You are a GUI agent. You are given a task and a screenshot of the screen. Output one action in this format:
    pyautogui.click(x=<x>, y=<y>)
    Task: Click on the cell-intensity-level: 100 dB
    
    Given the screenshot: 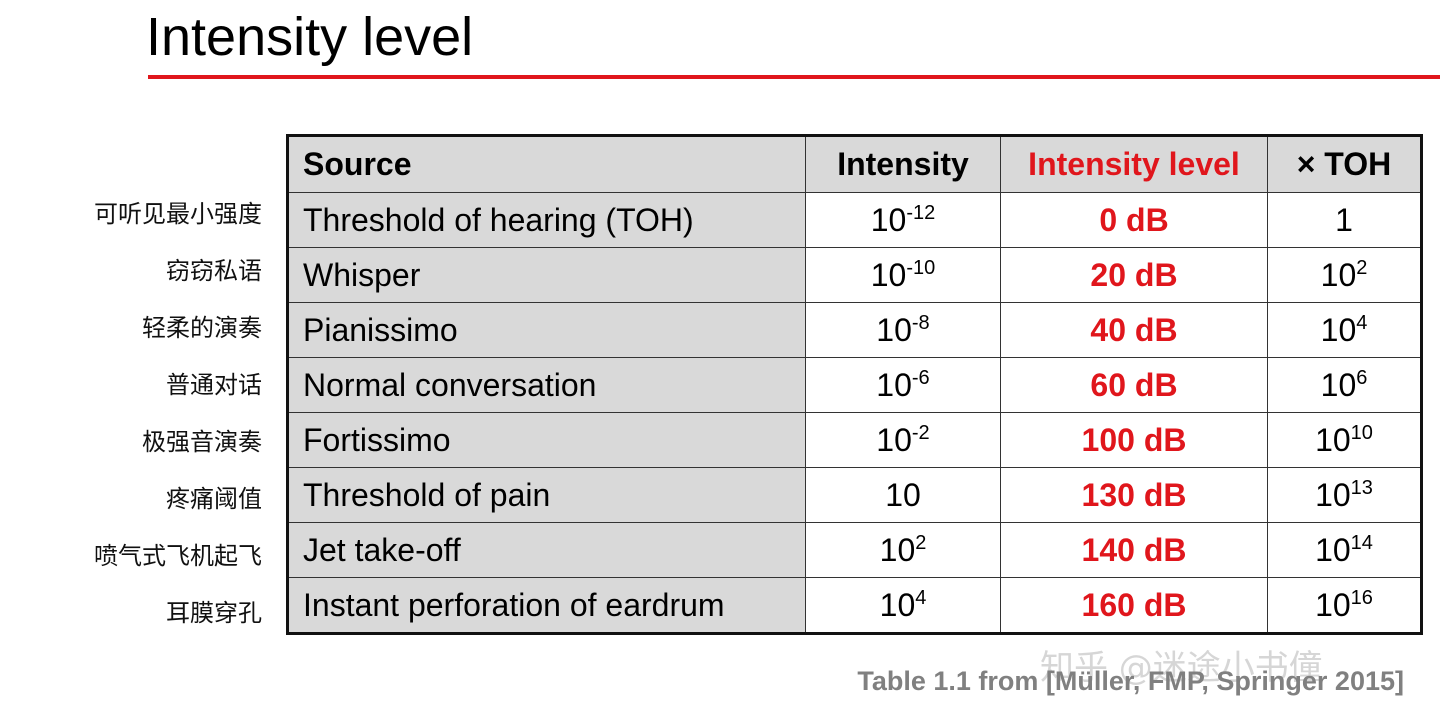 What is the action you would take?
    pyautogui.click(x=1134, y=440)
    